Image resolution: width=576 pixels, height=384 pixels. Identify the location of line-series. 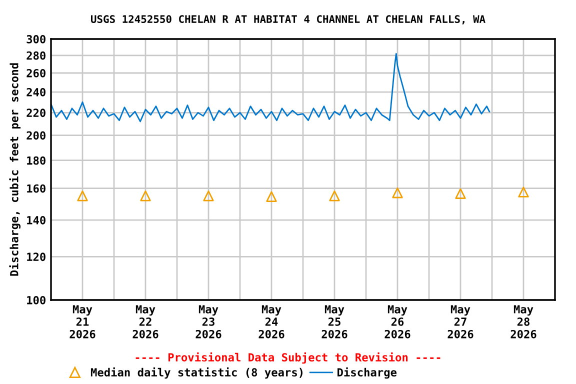
(270, 87).